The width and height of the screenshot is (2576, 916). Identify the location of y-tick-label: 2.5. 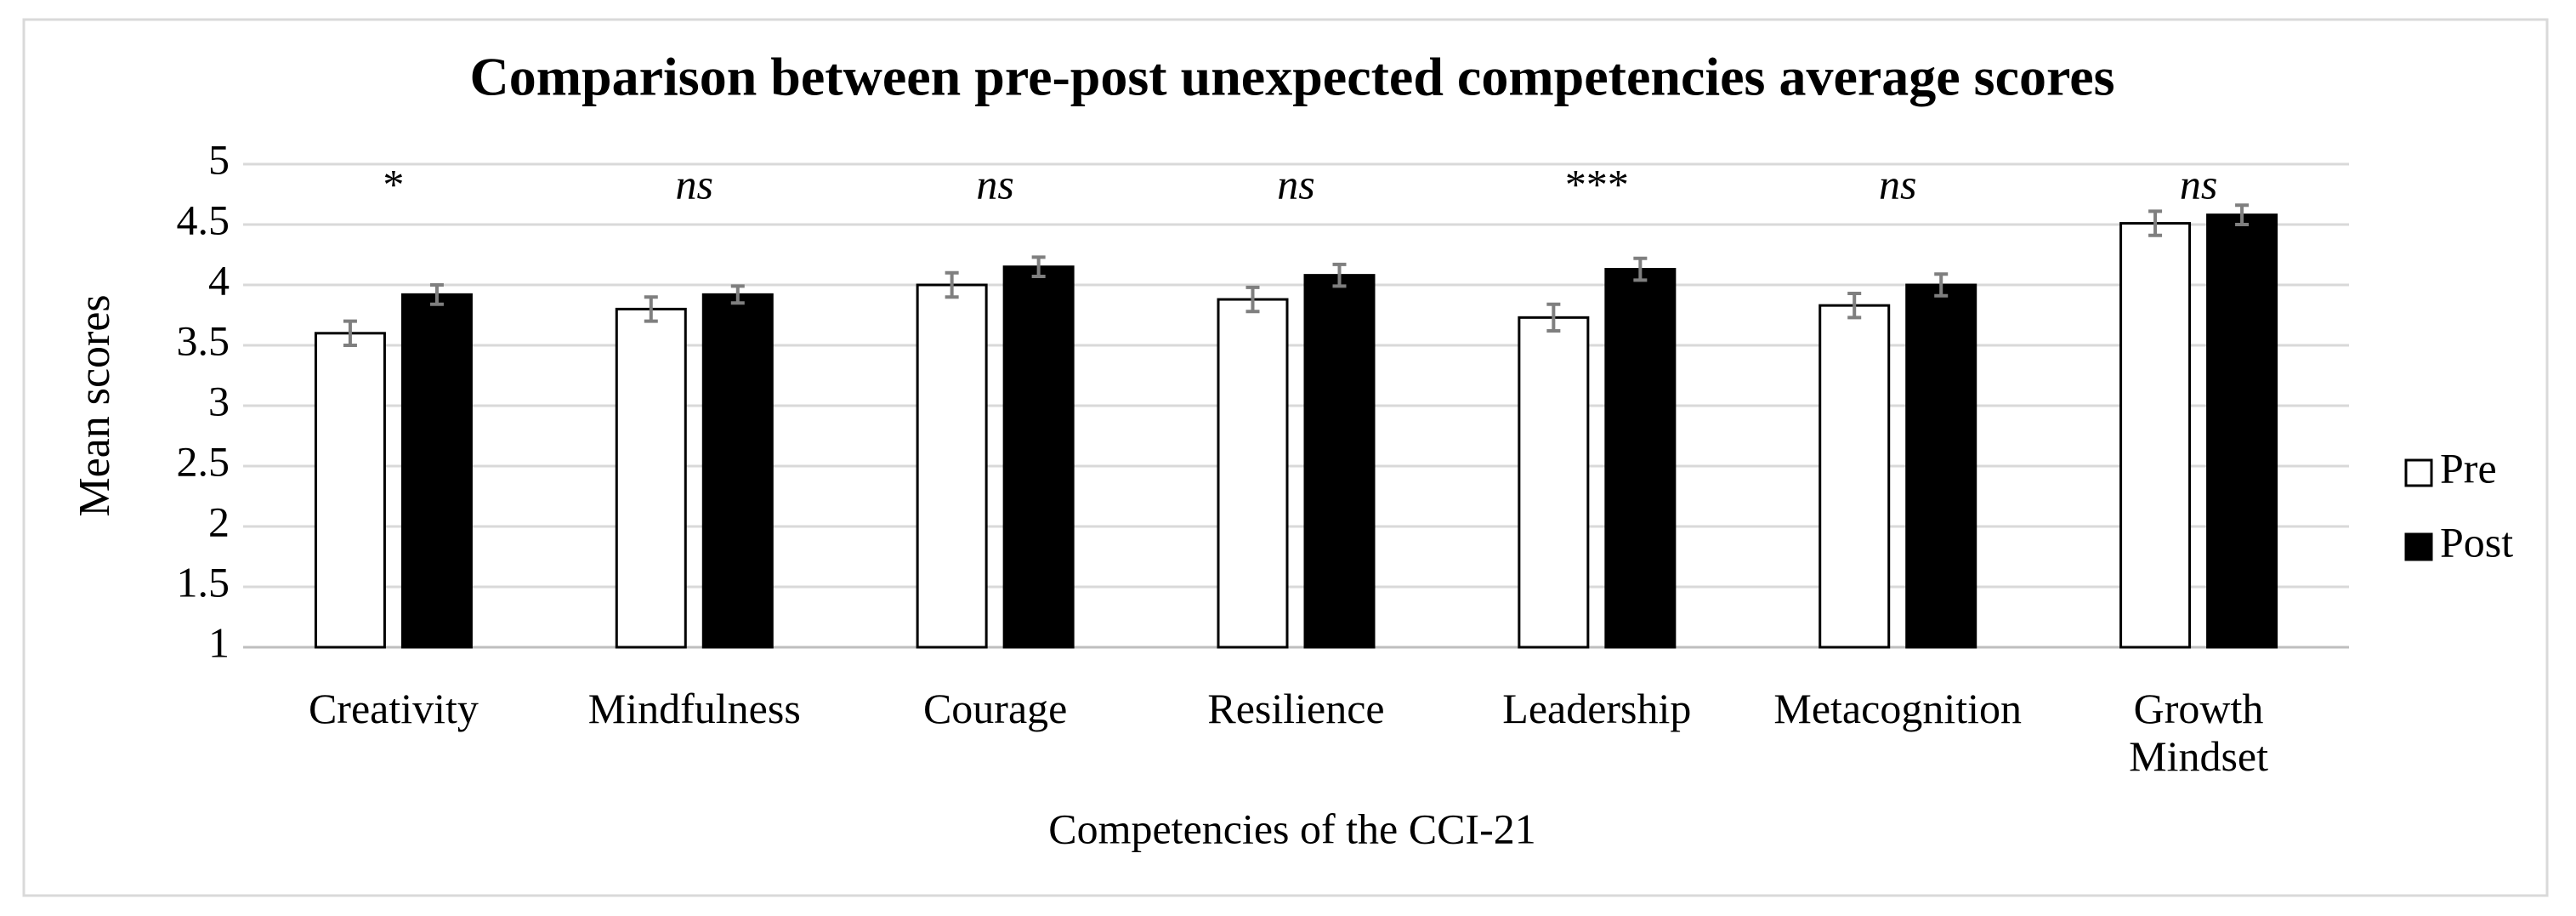
(204, 461).